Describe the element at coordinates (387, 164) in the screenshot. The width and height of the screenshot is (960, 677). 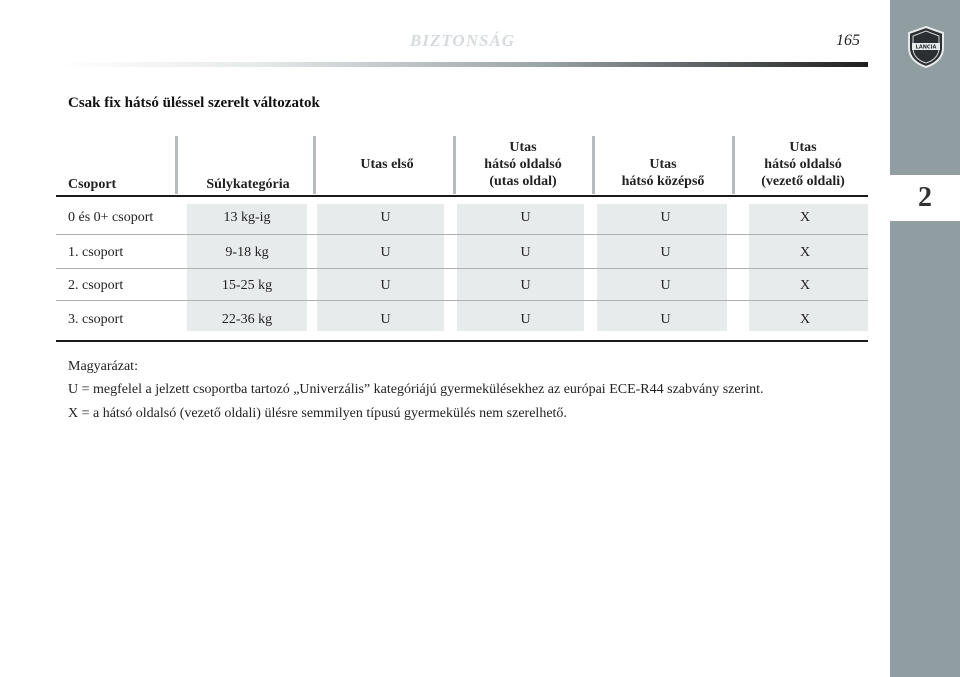
I see `header-front-passenger: Utas első` at that location.